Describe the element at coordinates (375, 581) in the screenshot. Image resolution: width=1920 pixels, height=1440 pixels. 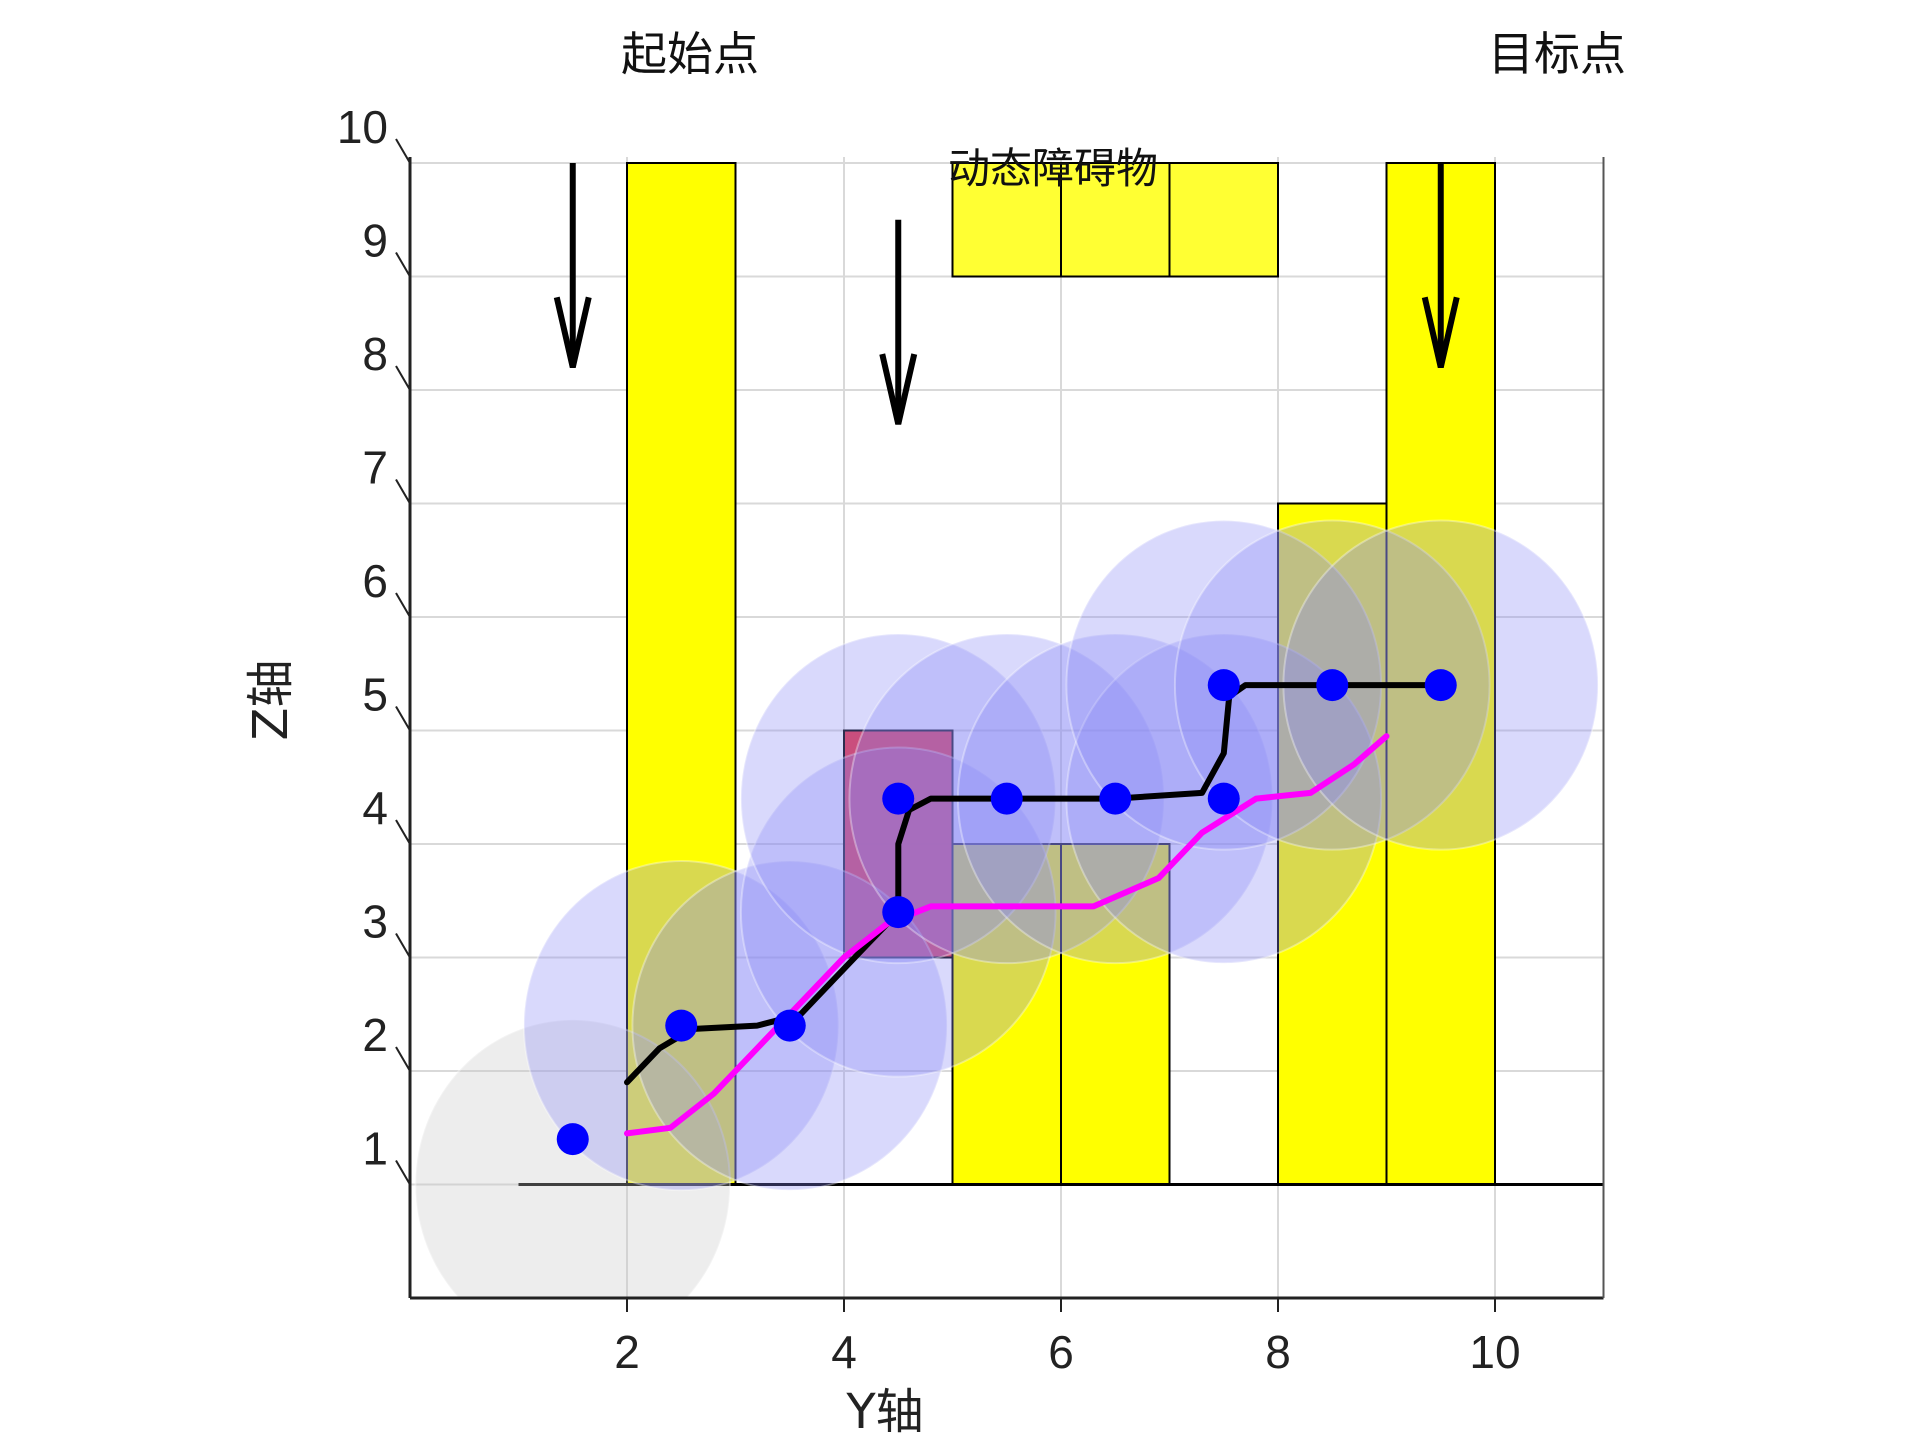
I see `z-tick-label: 6` at that location.